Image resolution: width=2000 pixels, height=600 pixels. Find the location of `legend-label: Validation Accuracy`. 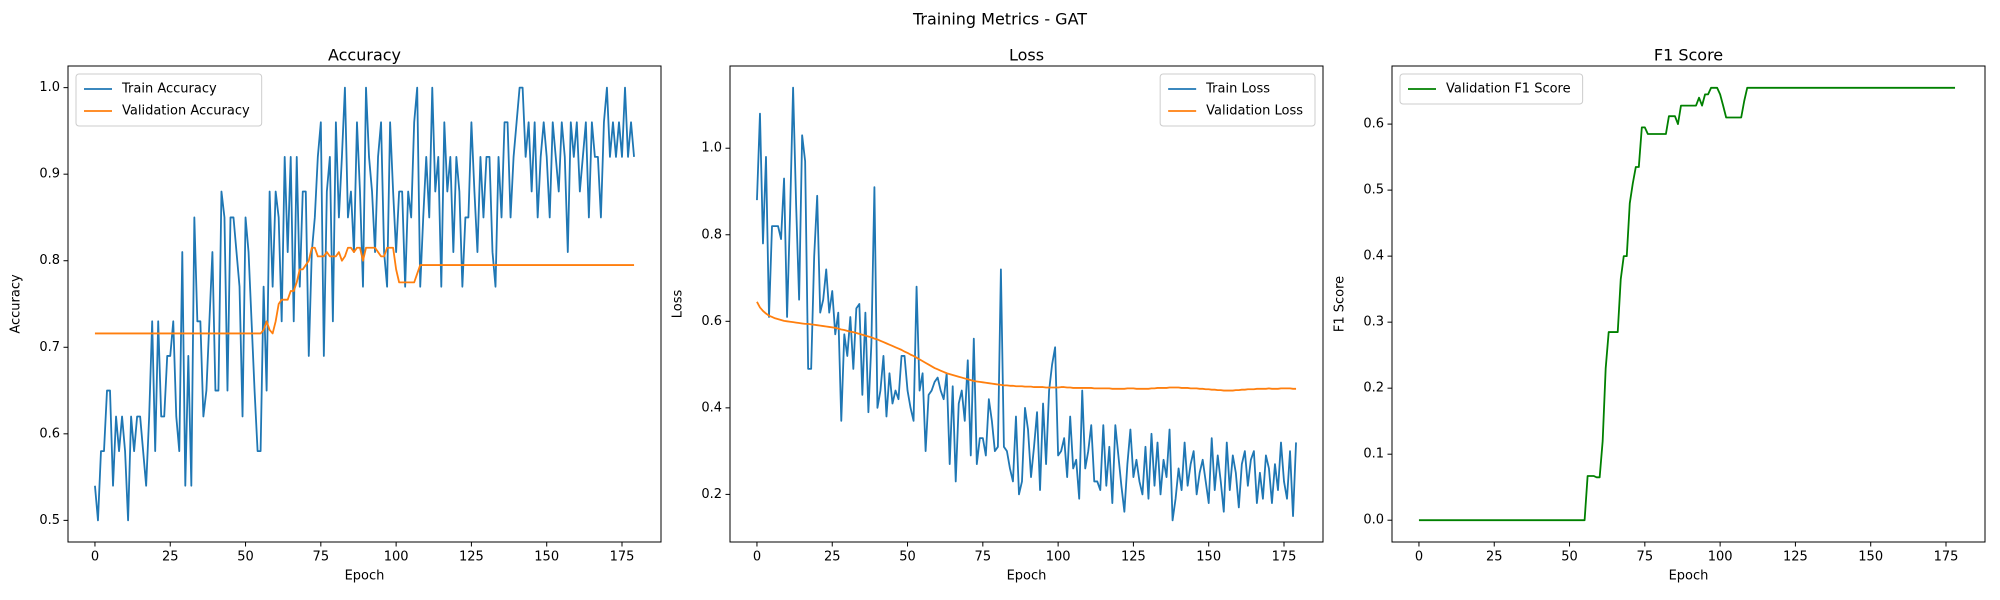

legend-label: Validation Accuracy is located at coordinates (186, 111).